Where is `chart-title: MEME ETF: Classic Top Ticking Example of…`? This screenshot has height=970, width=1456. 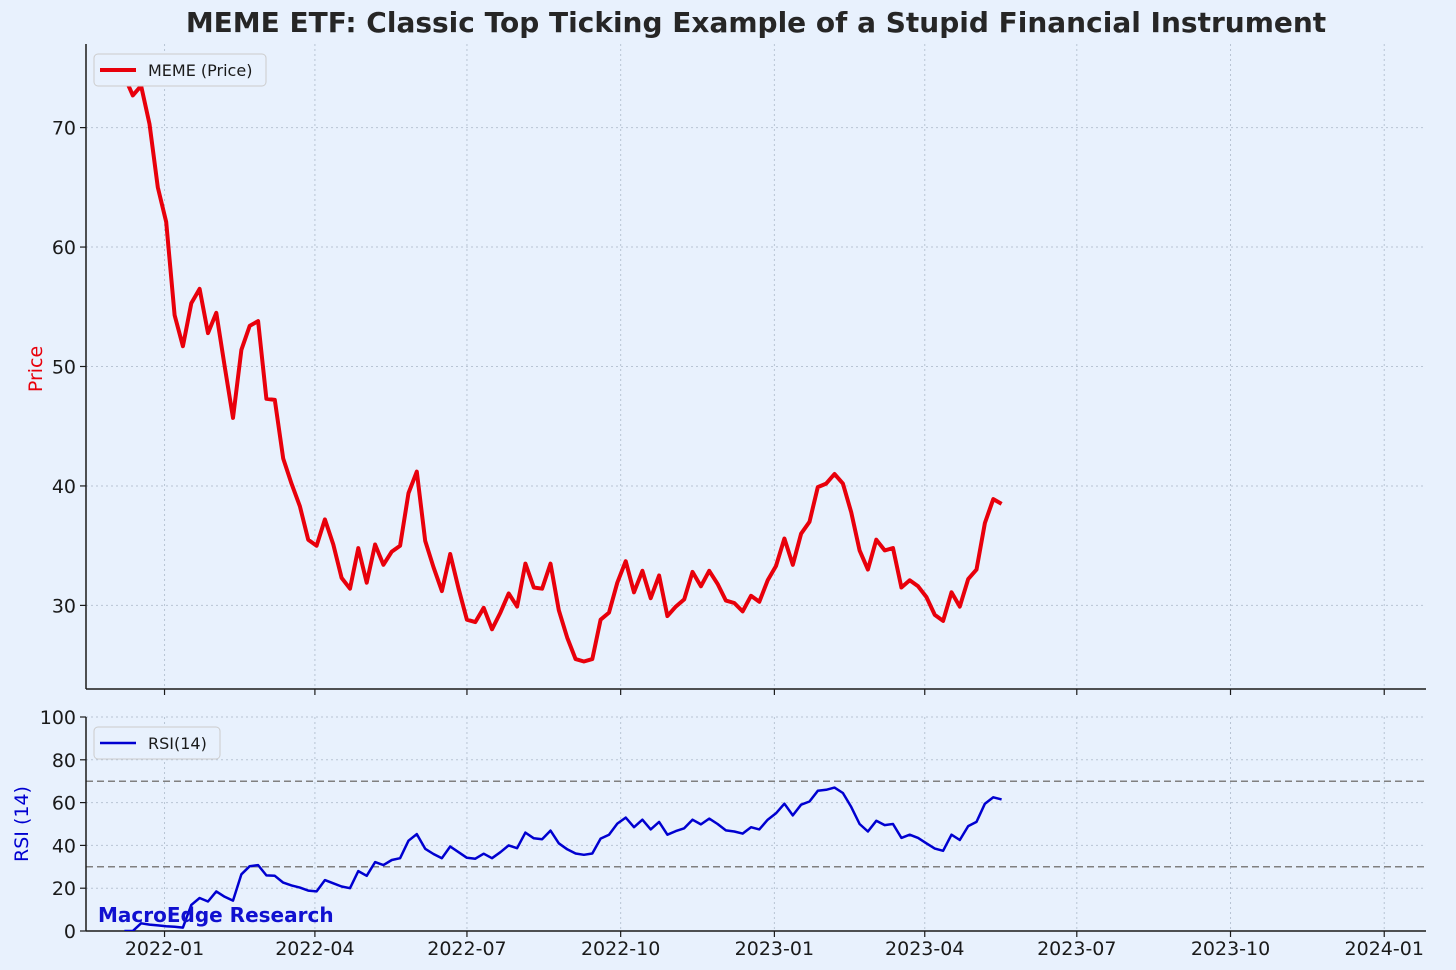
chart-title: MEME ETF: Classic Top Ticking Example of… is located at coordinates (756, 22).